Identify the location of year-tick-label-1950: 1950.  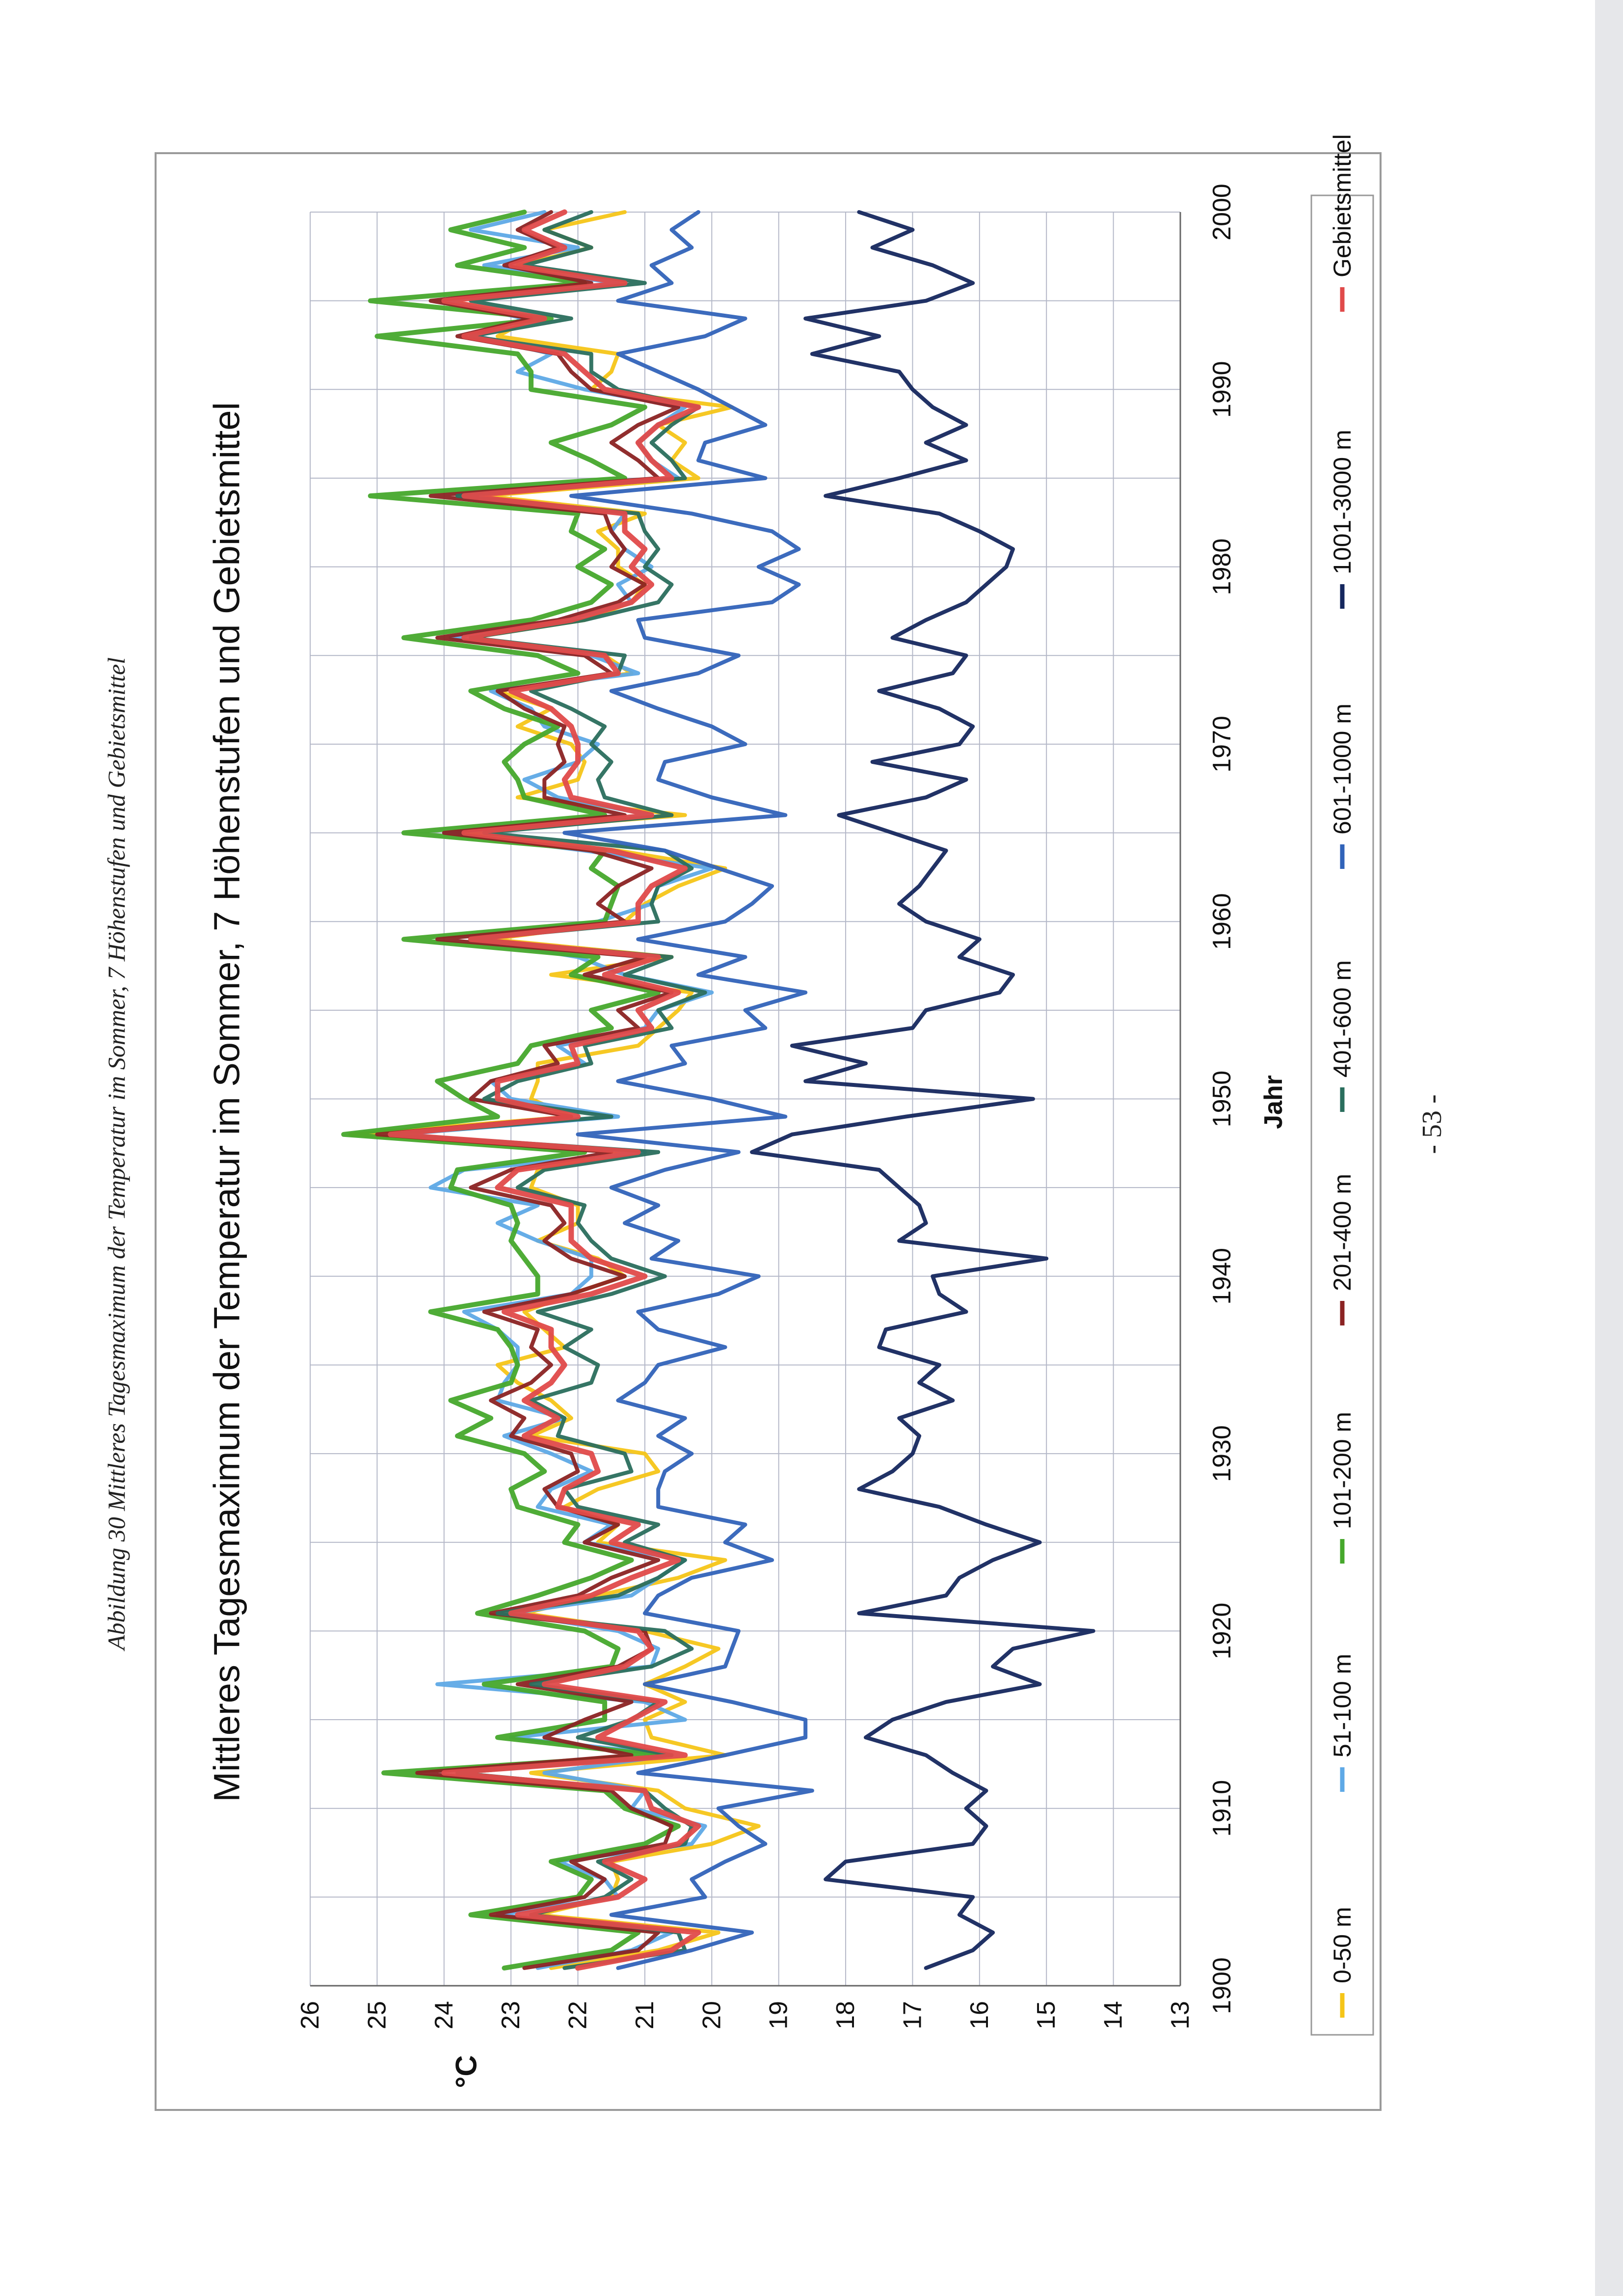
(1222, 1099).